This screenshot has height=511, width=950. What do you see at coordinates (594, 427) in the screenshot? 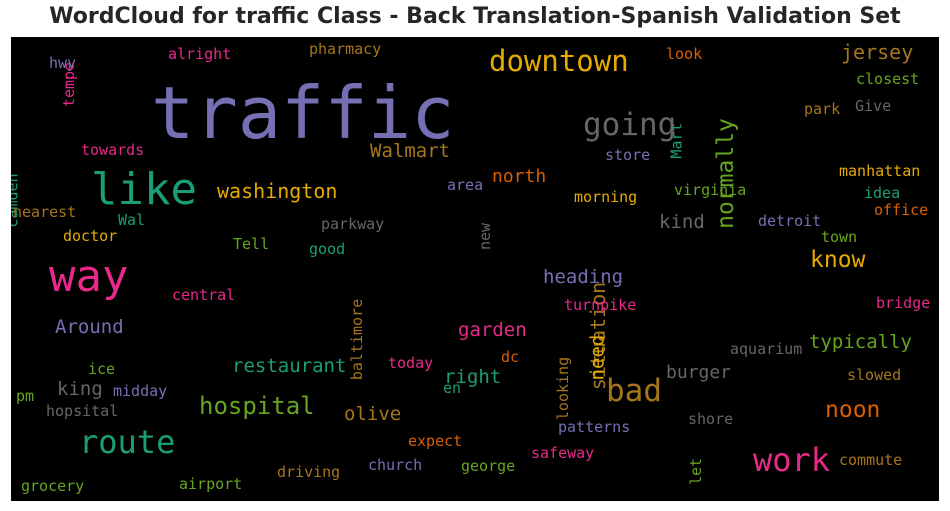
I see `word-patterns: patterns` at bounding box center [594, 427].